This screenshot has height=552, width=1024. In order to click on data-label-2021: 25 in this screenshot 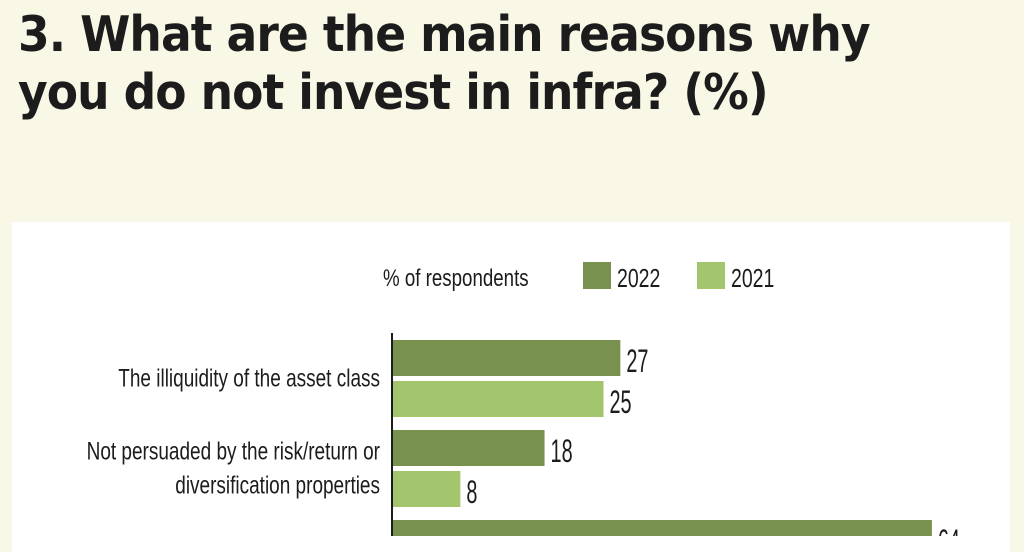, I will do `click(621, 402)`.